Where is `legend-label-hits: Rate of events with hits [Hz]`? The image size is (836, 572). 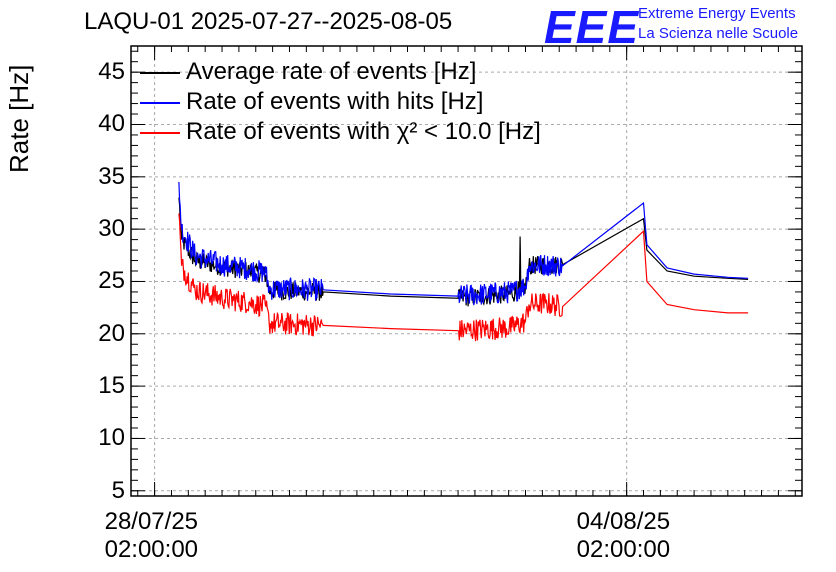
legend-label-hits: Rate of events with hits [Hz] is located at coordinates (335, 101).